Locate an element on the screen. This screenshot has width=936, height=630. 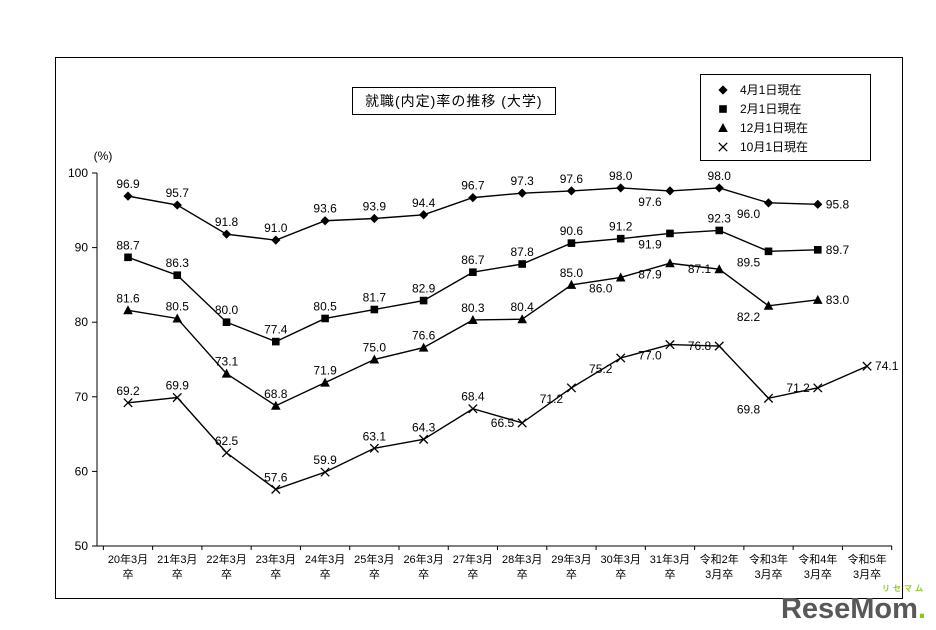
x-axis-tick-label: 令和3年 is located at coordinates (768, 559).